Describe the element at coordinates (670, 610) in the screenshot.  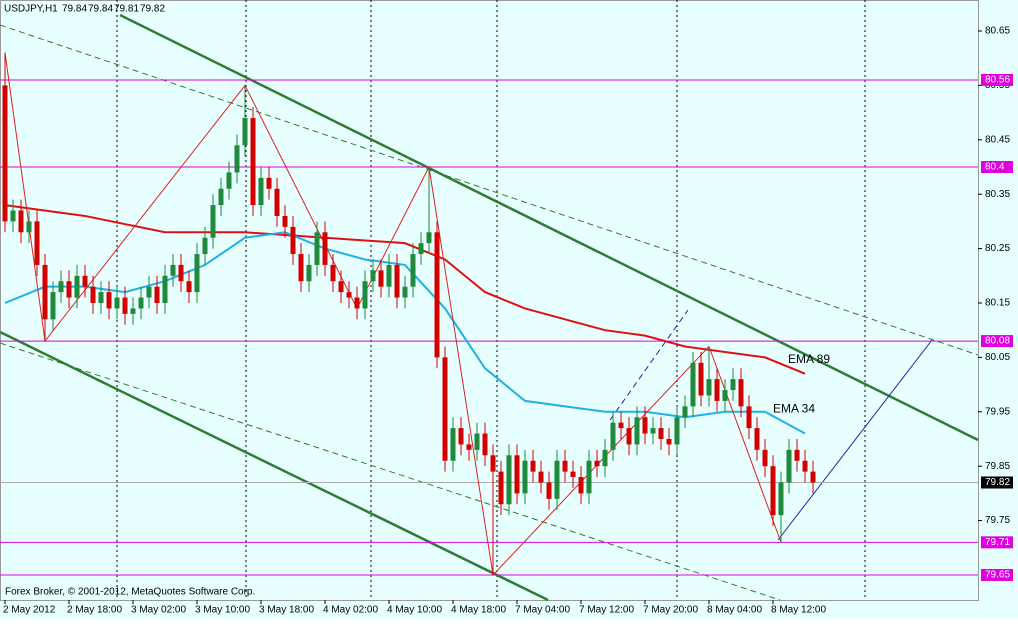
I see `x-tick-label: 7 May 20:00` at that location.